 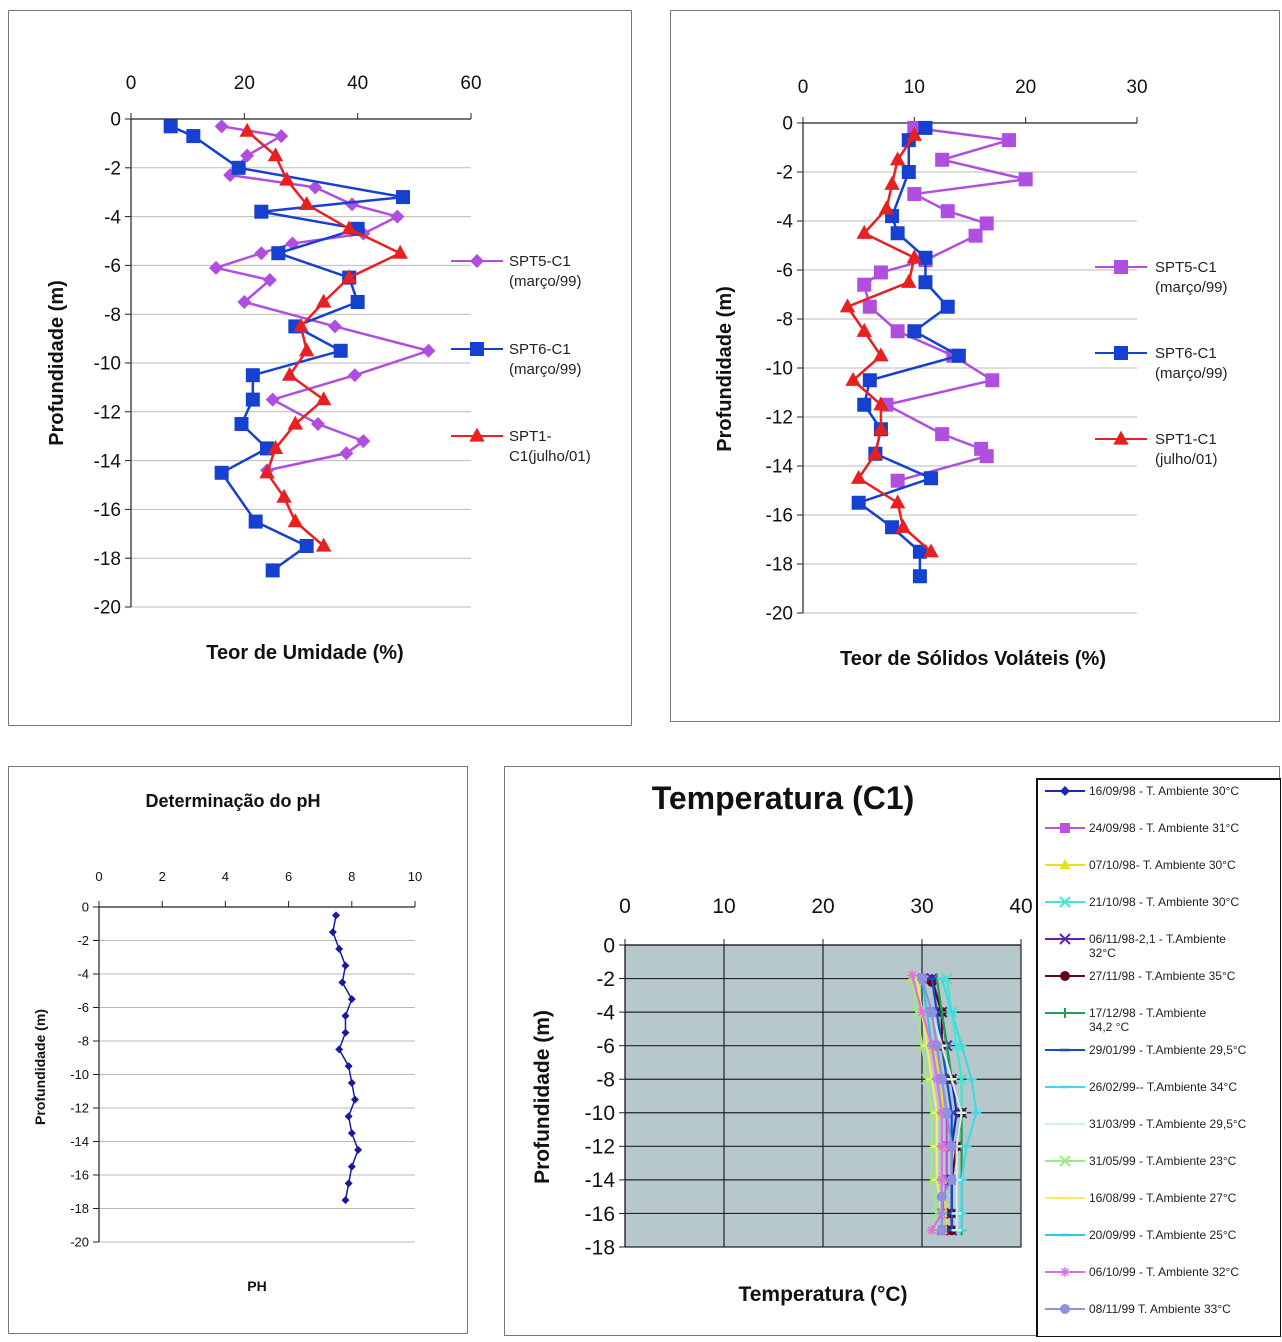 I want to click on chart-title: Determinação do pH, so click(x=232, y=801).